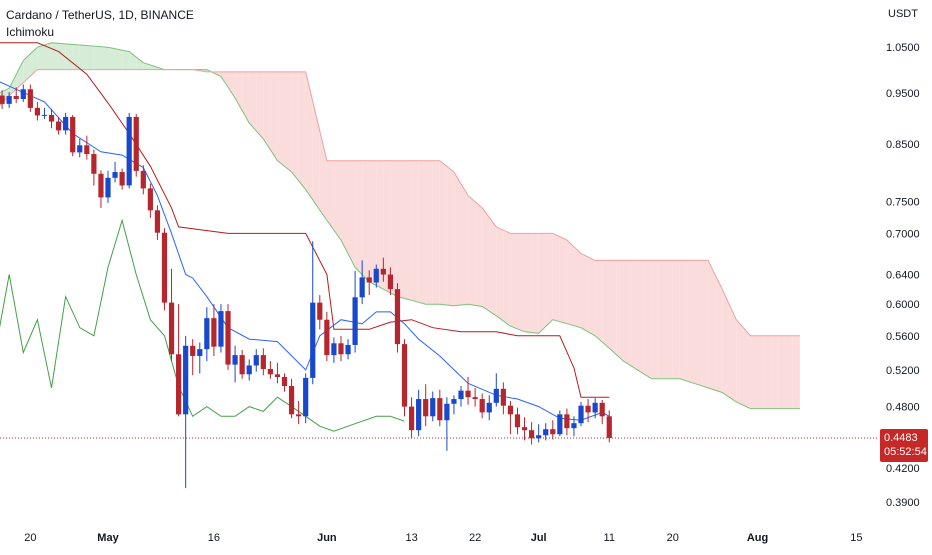 This screenshot has width=932, height=555. What do you see at coordinates (30, 32) in the screenshot?
I see `indicator-label: Ichimoku` at bounding box center [30, 32].